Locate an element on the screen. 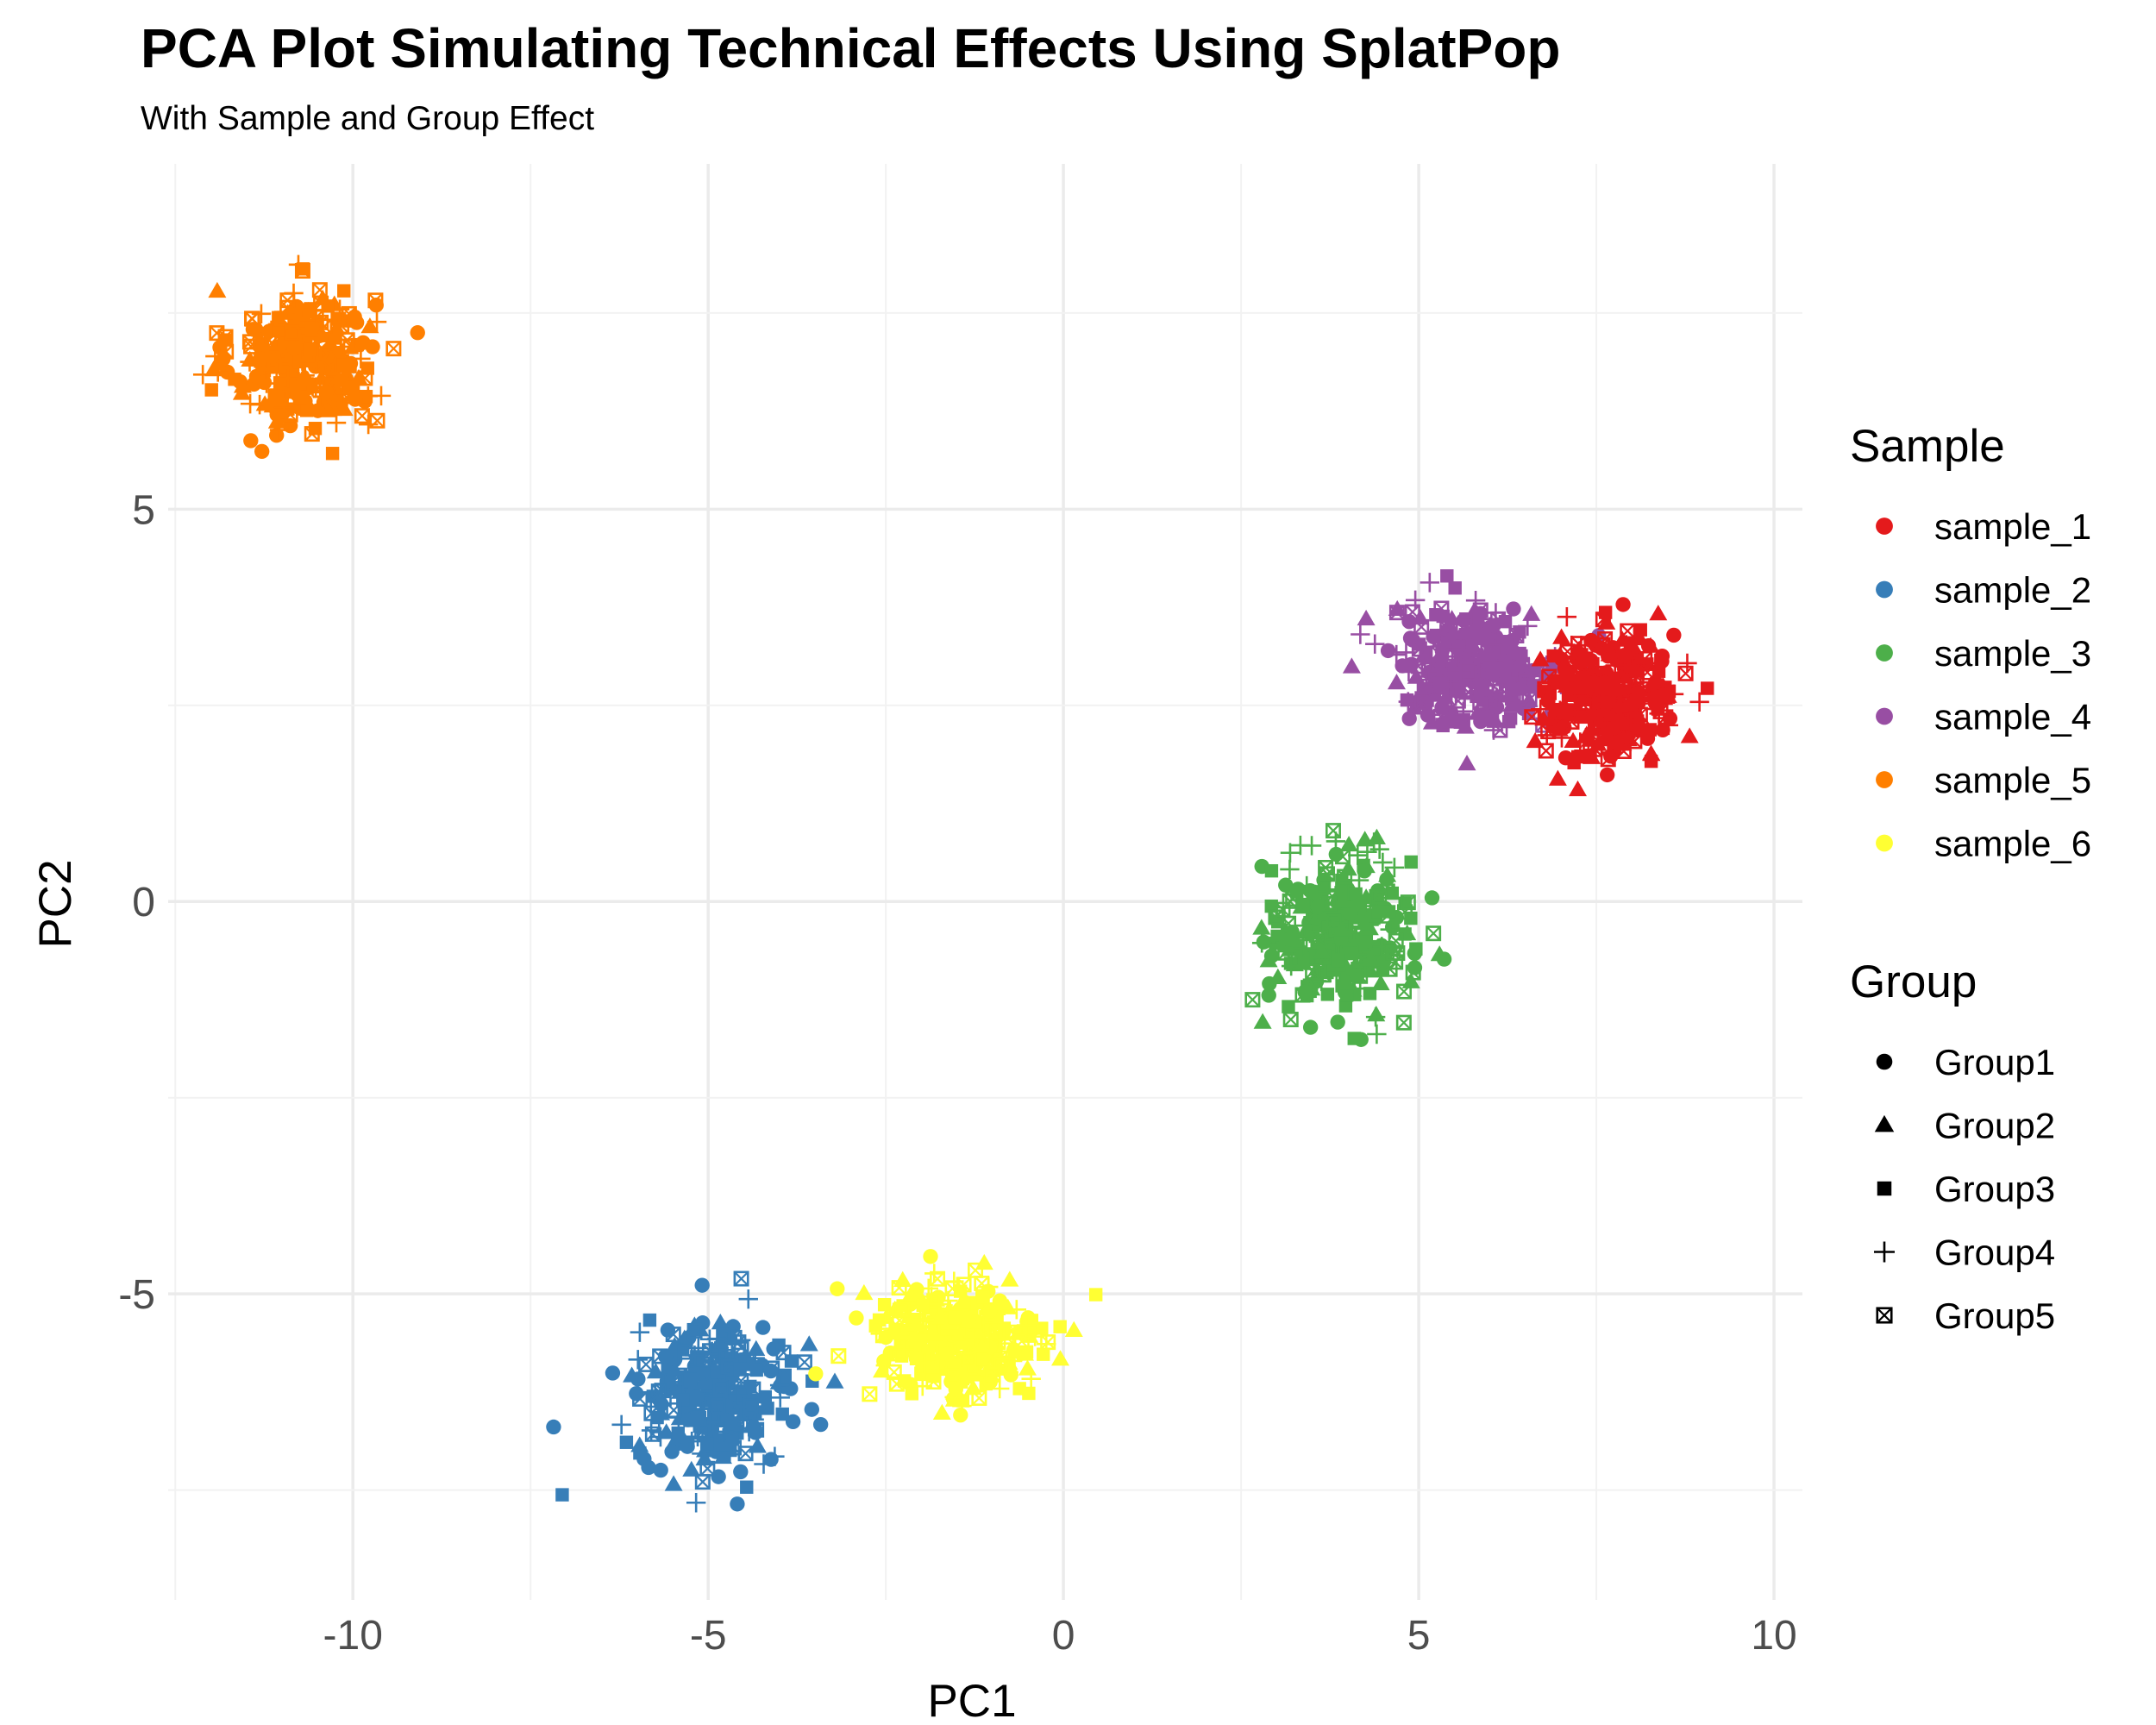 The width and height of the screenshot is (2156, 1725). legend-item: sample_2 is located at coordinates (1983, 591).